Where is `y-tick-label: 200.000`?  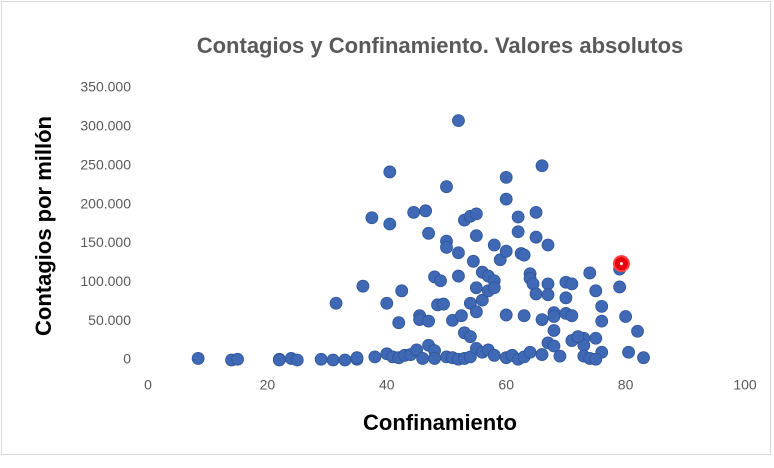 y-tick-label: 200.000 is located at coordinates (105, 203).